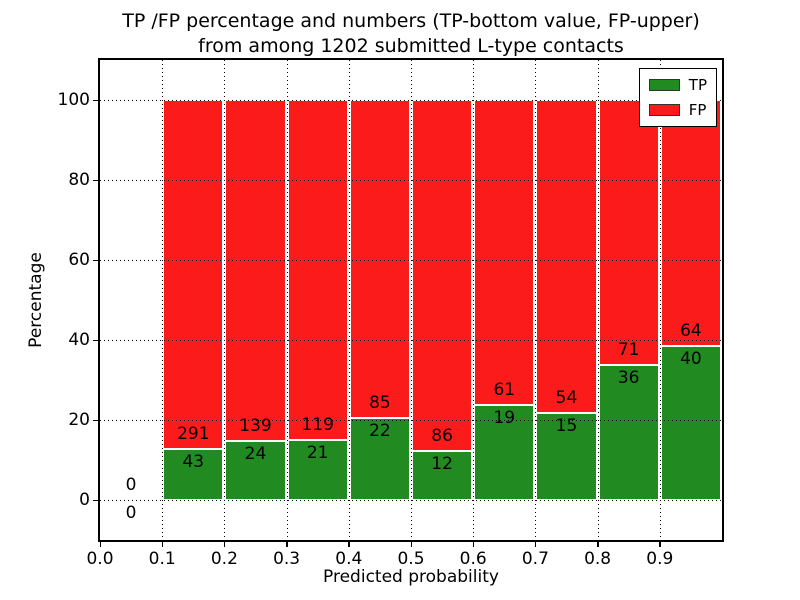  I want to click on tp-count-label: 22, so click(380, 430).